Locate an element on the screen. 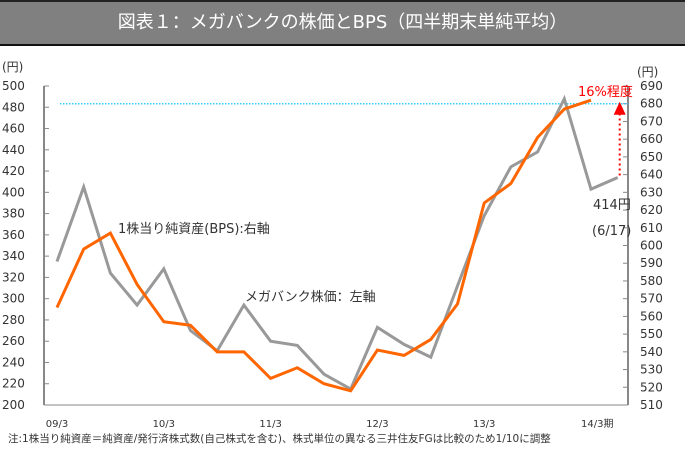  right-tick-label: 660 is located at coordinates (651, 139).